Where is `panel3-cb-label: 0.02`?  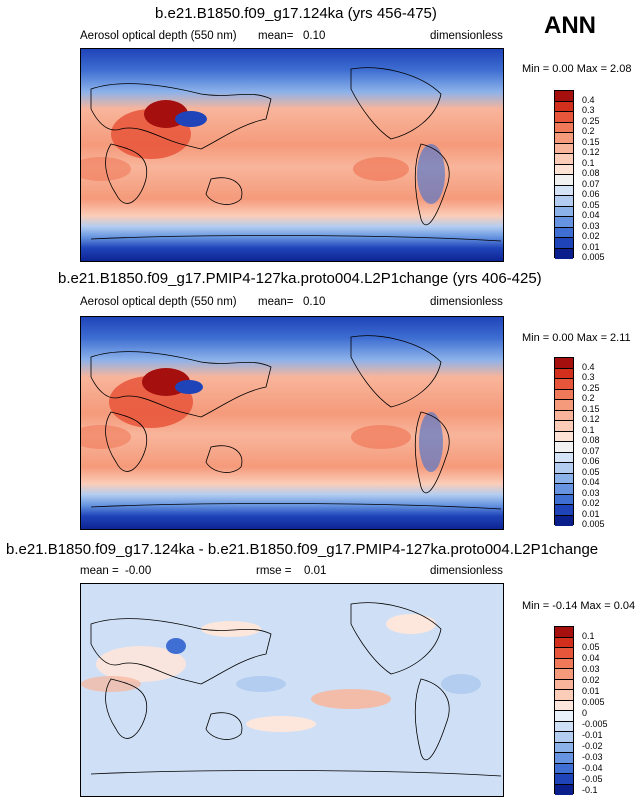
panel3-cb-label: 0.02 is located at coordinates (591, 680).